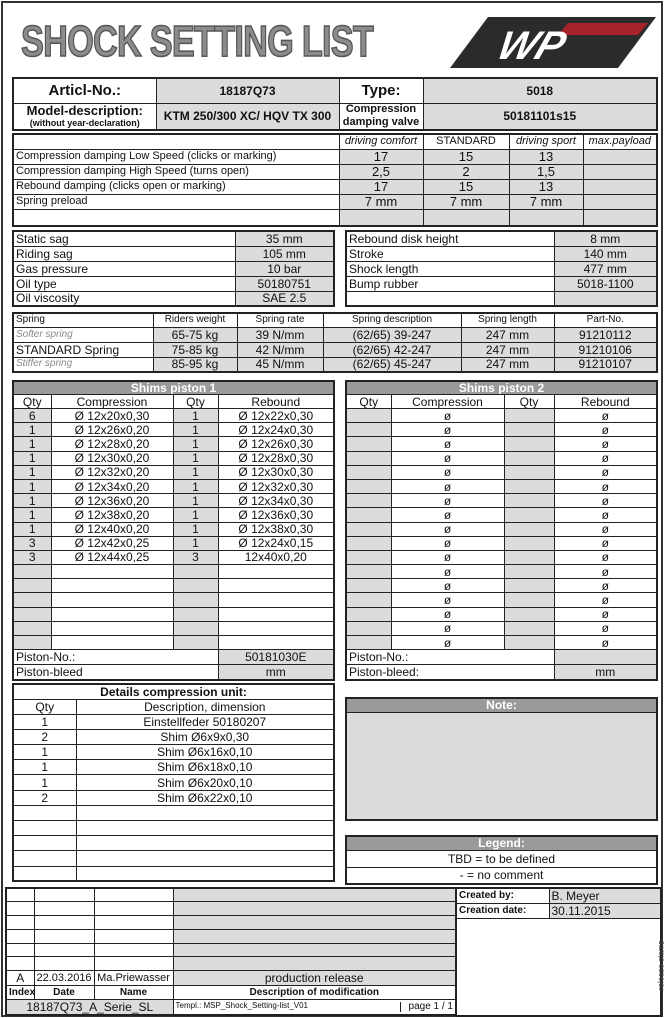 The image size is (664, 1018). Describe the element at coordinates (450, 283) in the screenshot. I see `table-cell: Bump rubber` at that location.